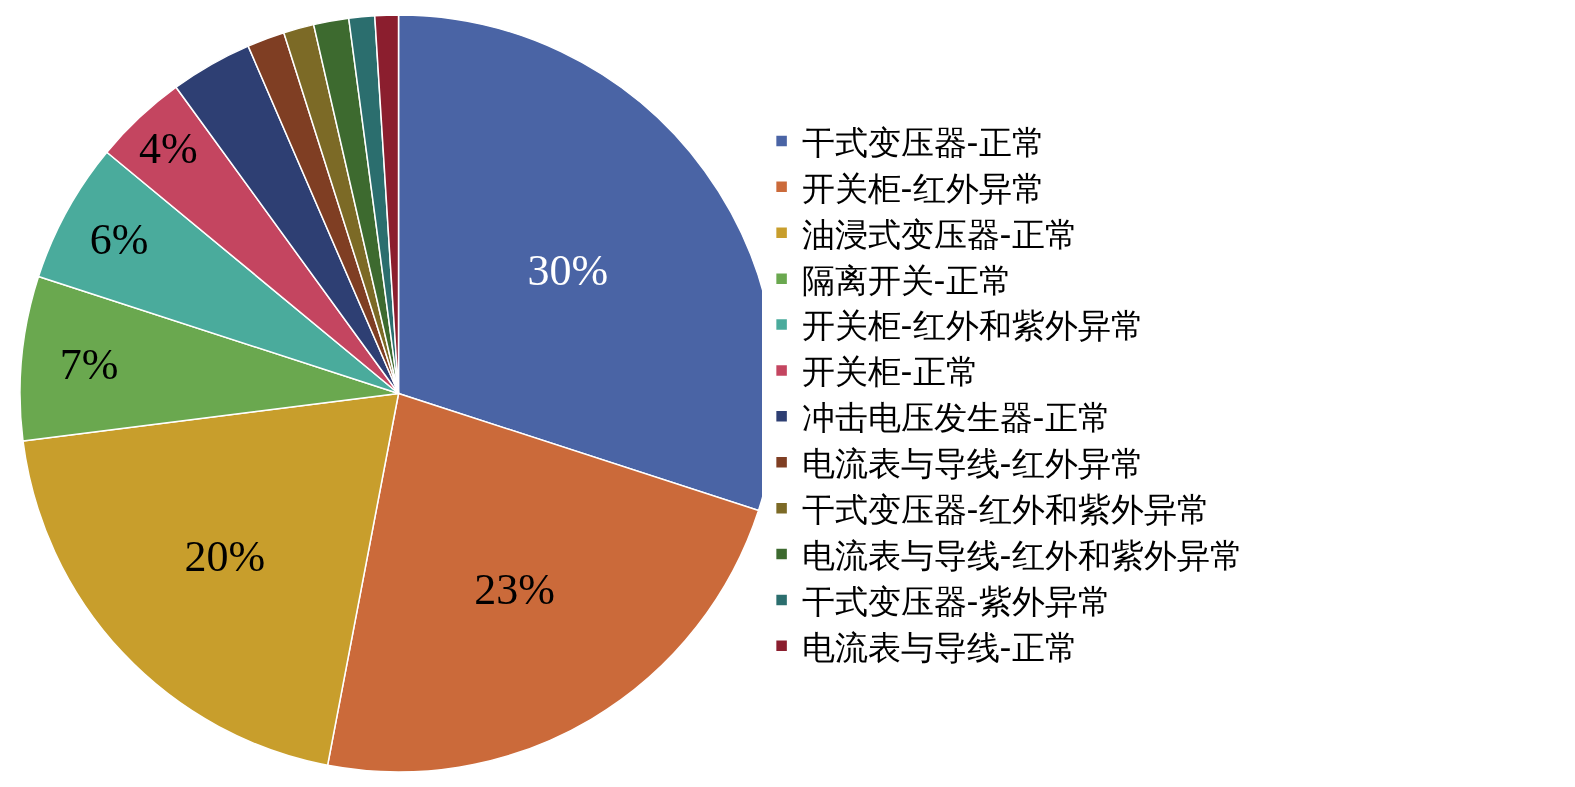 This screenshot has height=787, width=1575. I want to click on legend-label: 冲击电压发生器-正常, so click(956, 418).